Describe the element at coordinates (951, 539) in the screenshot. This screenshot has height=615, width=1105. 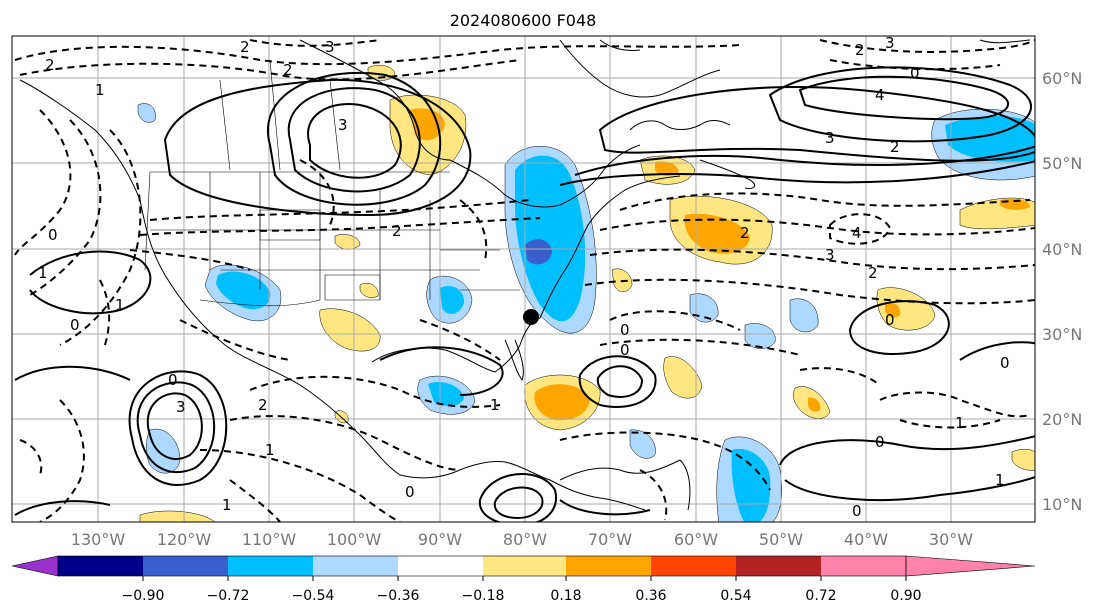
I see `lon-label: 30°W` at that location.